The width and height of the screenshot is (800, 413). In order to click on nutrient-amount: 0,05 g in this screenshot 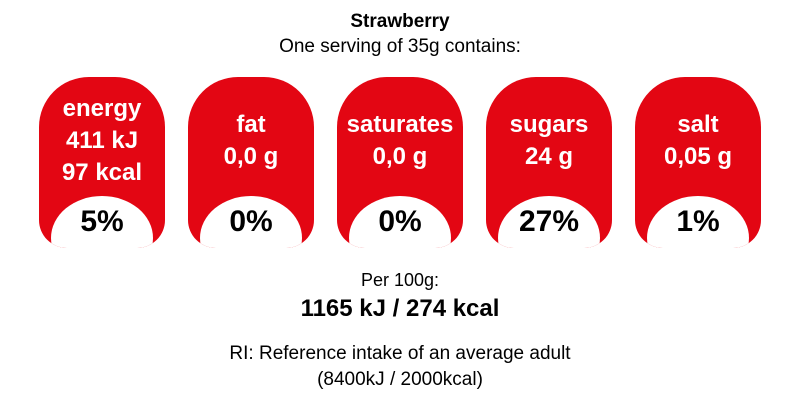, I will do `click(698, 156)`.